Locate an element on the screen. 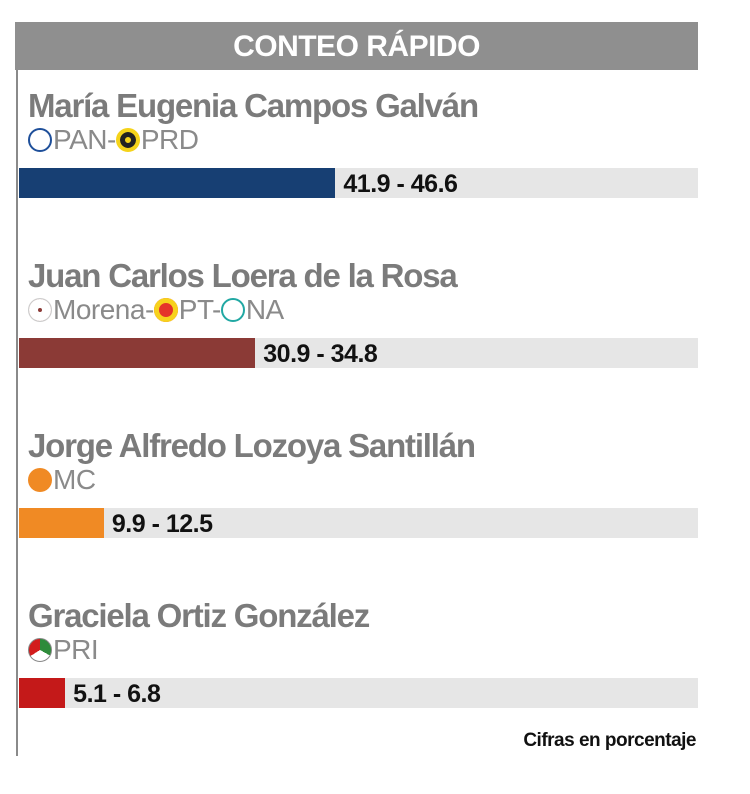 This screenshot has height=794, width=750. party-list: PRI is located at coordinates (368, 650).